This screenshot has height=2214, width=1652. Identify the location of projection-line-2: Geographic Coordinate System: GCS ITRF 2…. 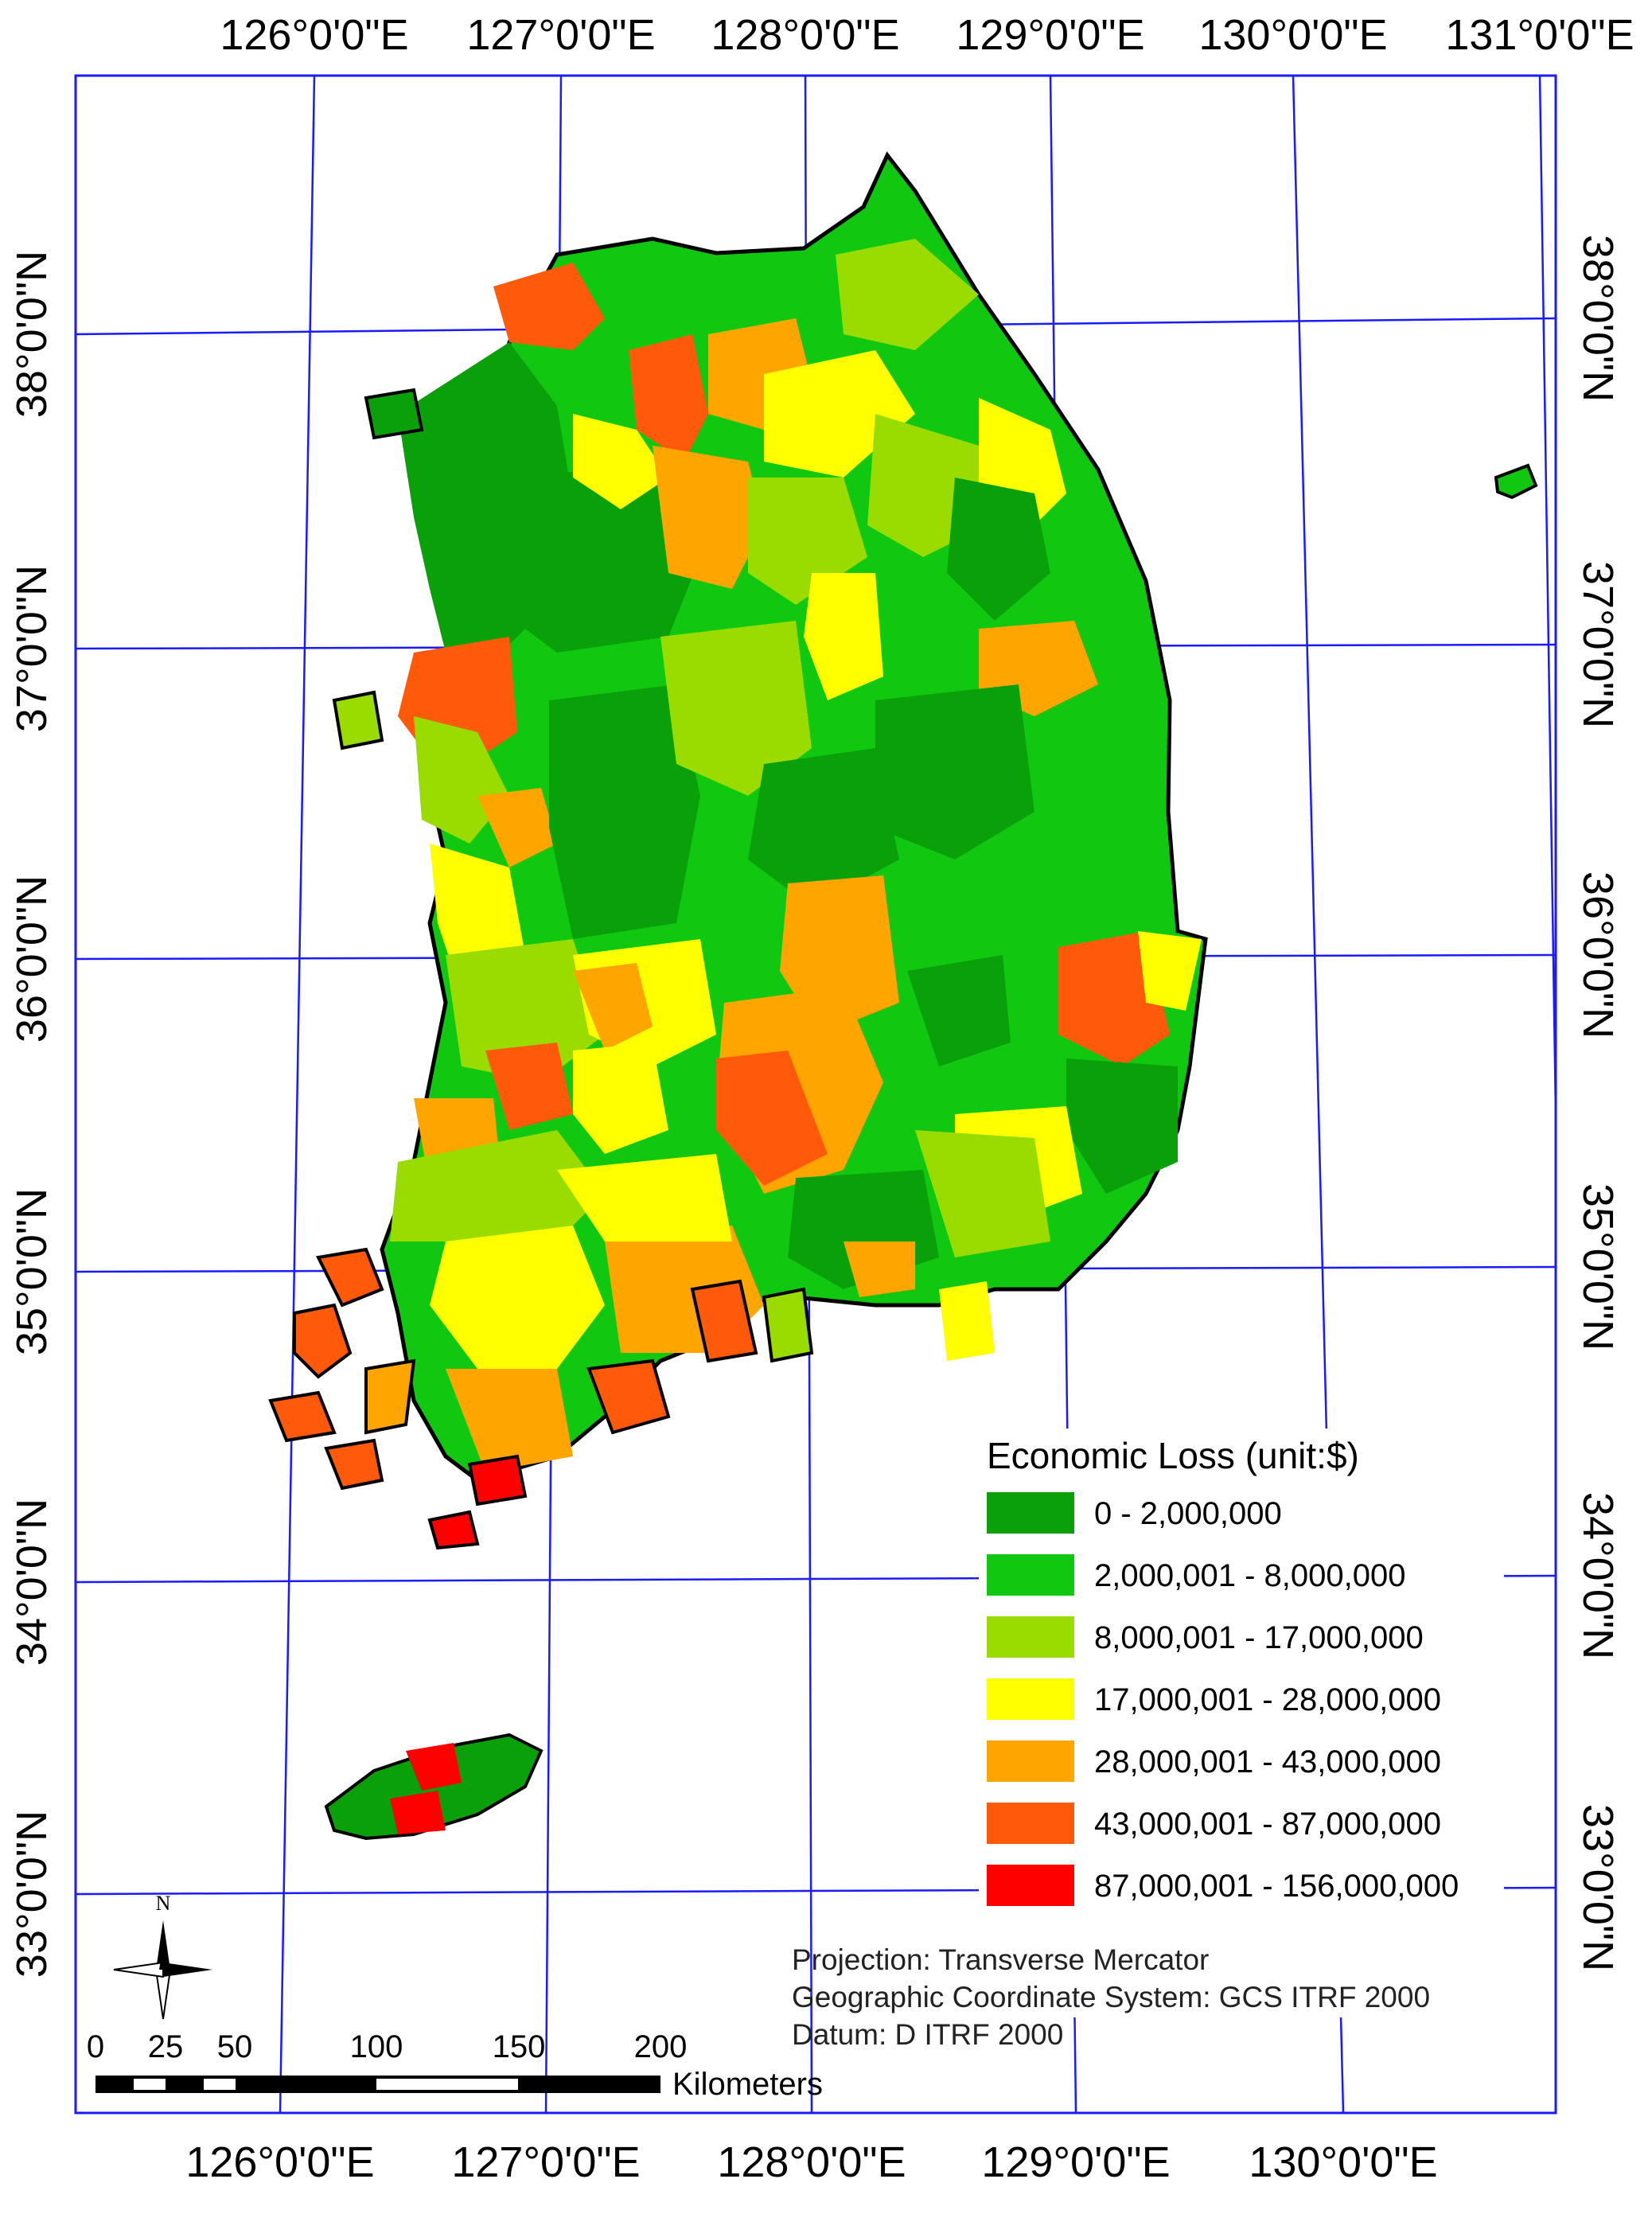
(1111, 1997).